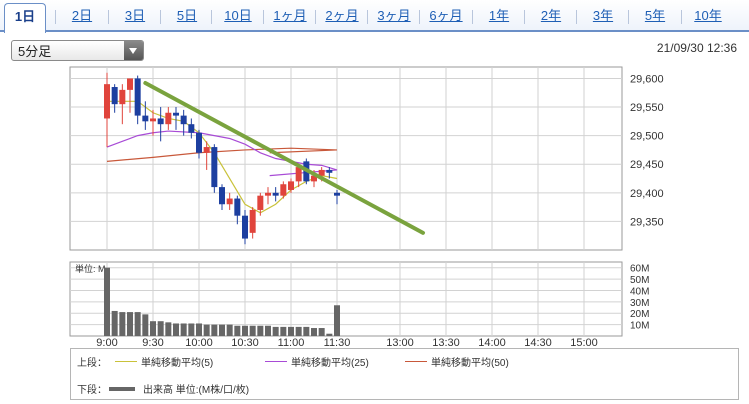 This screenshot has height=404, width=749. Describe the element at coordinates (639, 314) in the screenshot. I see `volume-tick-label: 20M` at that location.